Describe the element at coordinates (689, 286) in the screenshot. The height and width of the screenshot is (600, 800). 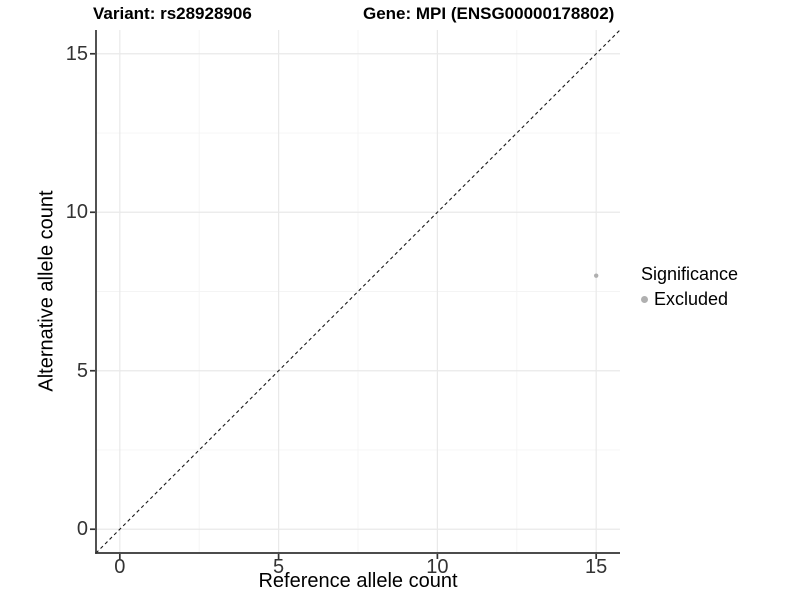
I see `legend: Significance Excluded` at that location.